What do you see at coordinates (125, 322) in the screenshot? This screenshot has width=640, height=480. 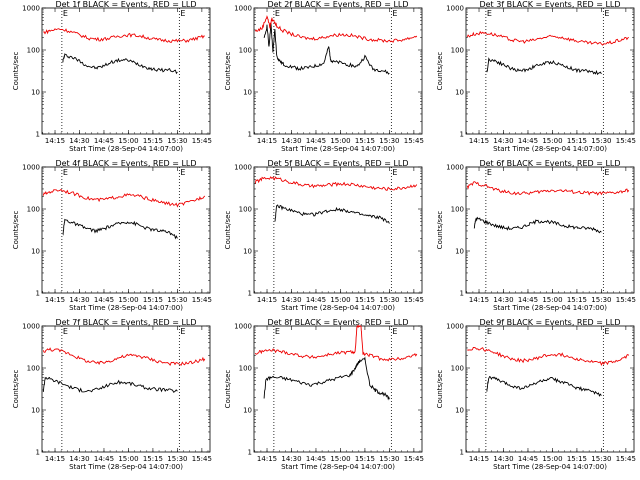 I see `chart-title: Det 7f BLACK = Events, RED = LLD` at bounding box center [125, 322].